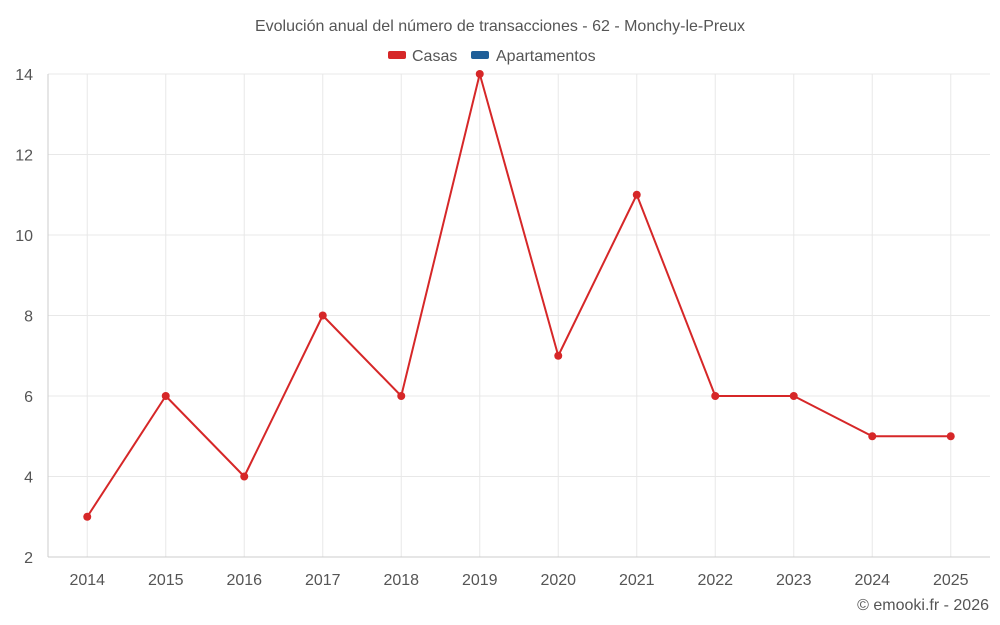 The image size is (1000, 625). What do you see at coordinates (87, 580) in the screenshot?
I see `x-tick-label: 2014` at bounding box center [87, 580].